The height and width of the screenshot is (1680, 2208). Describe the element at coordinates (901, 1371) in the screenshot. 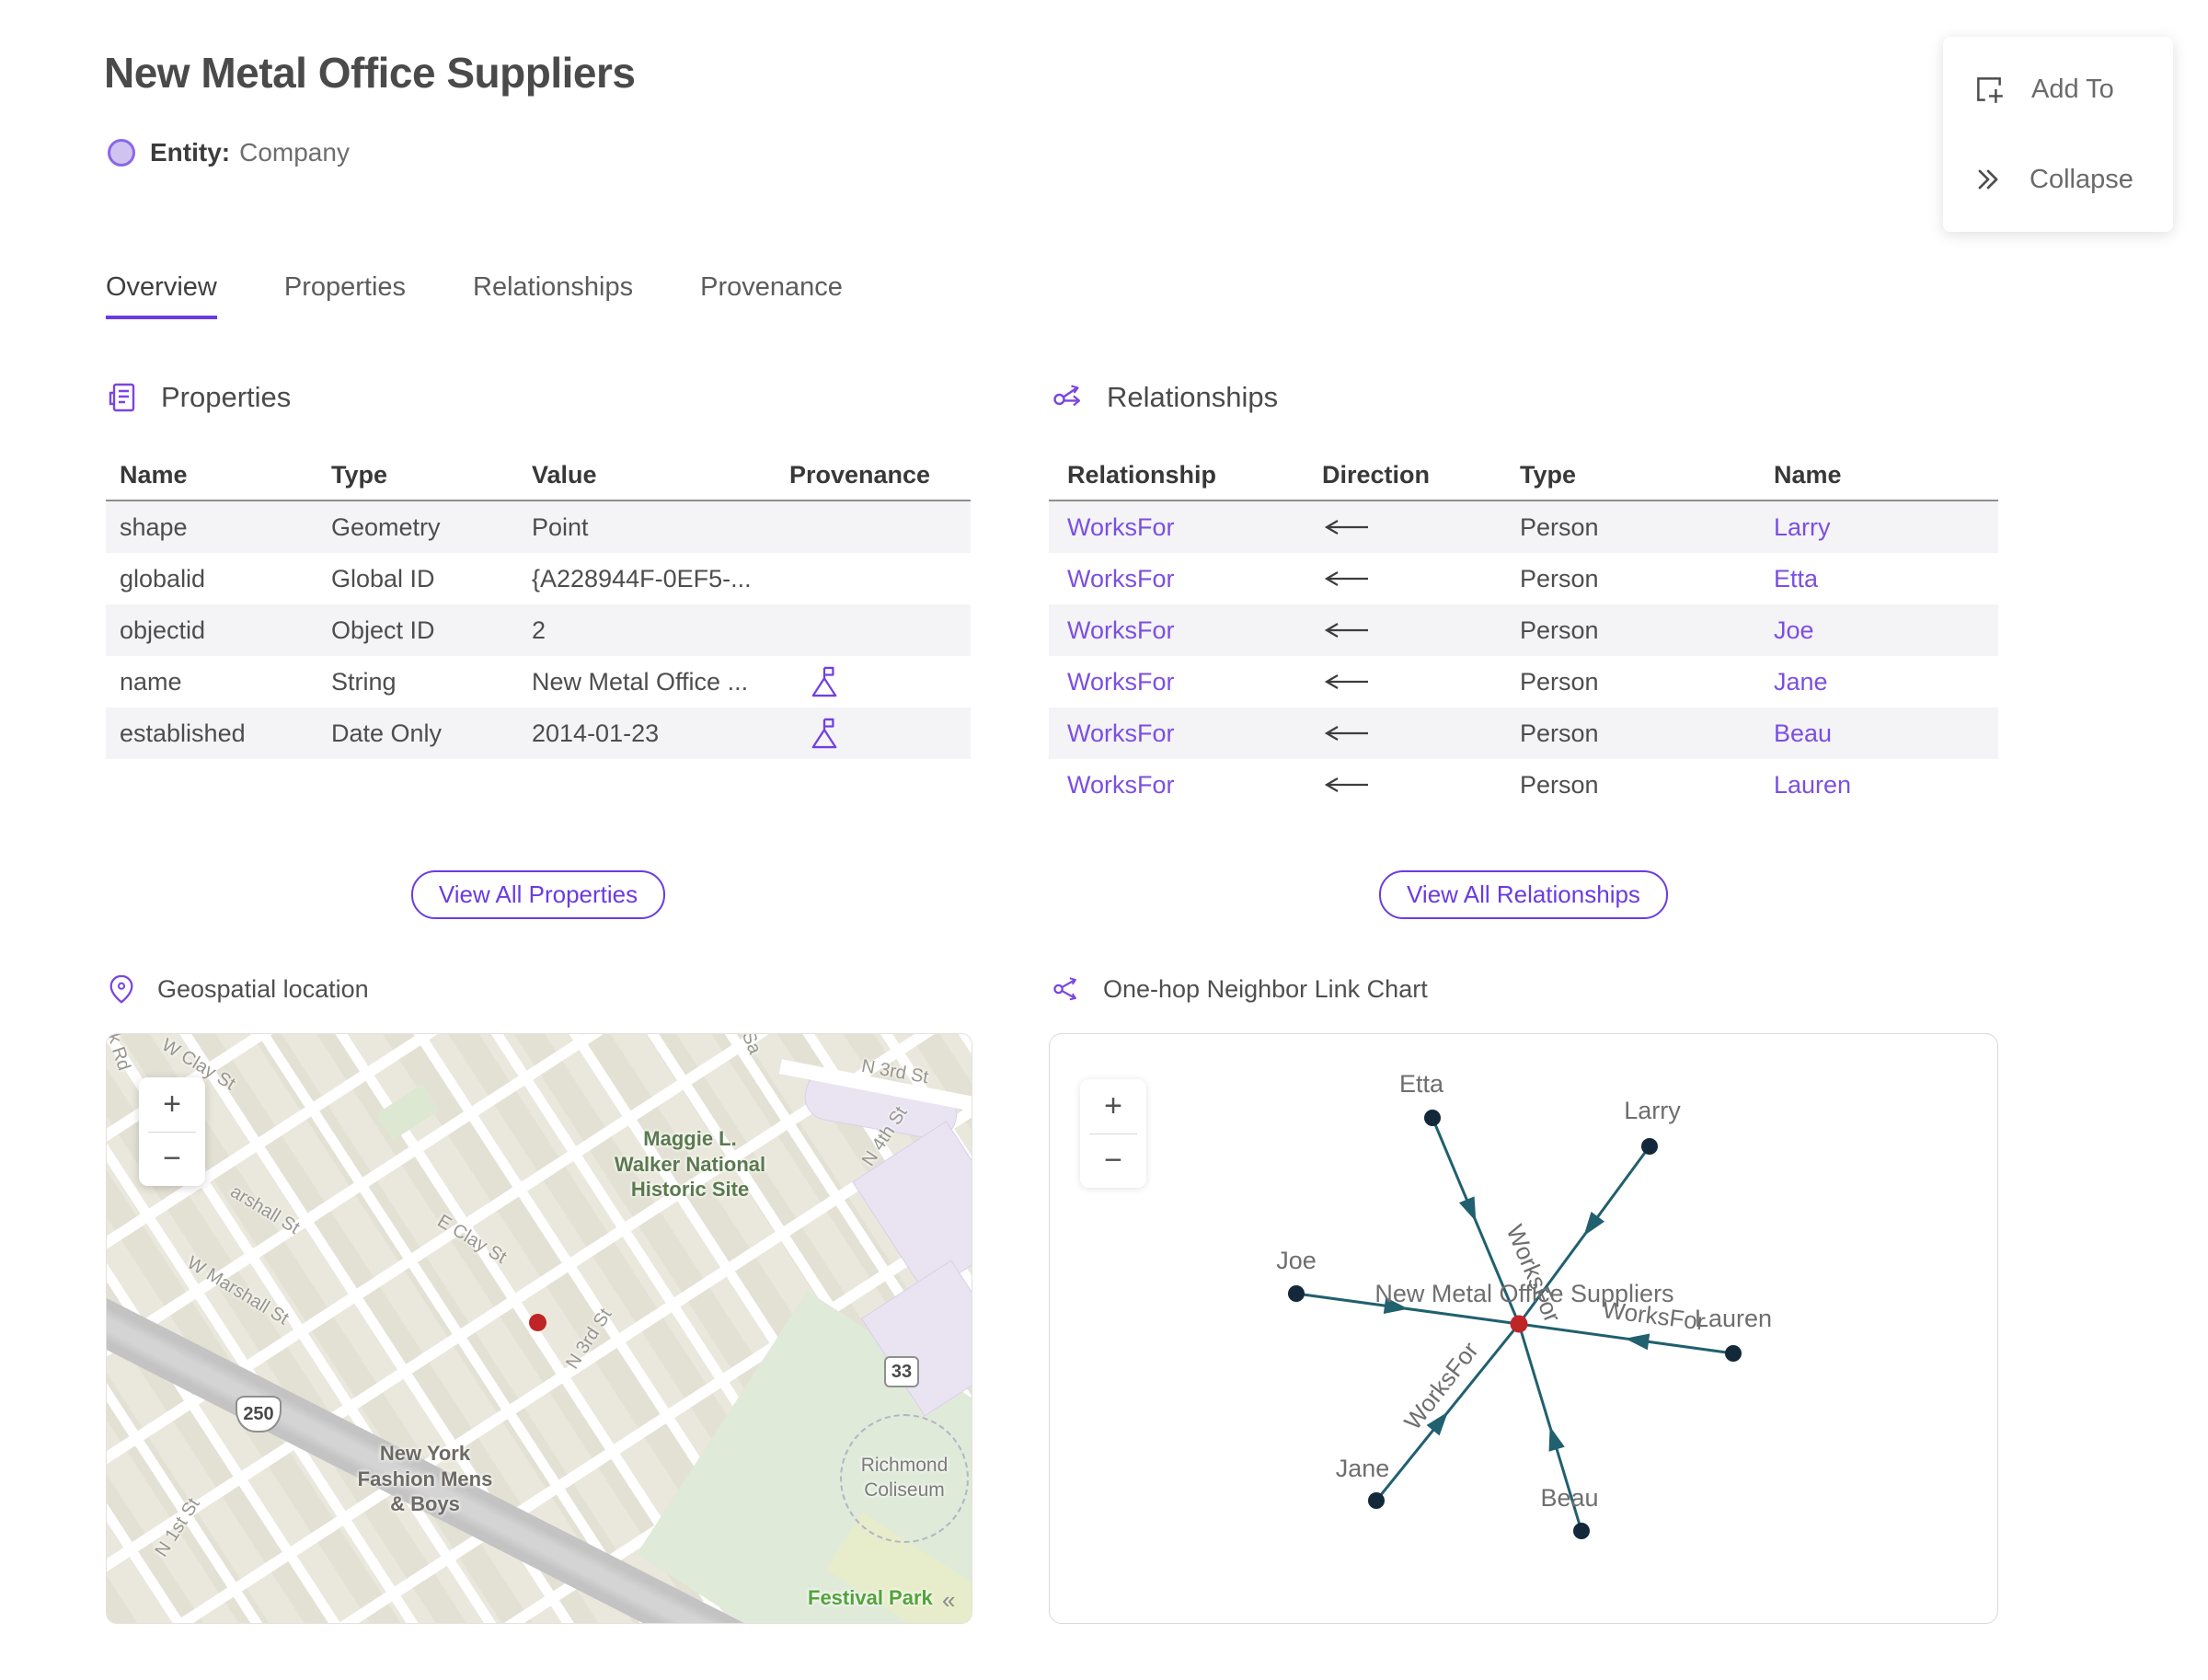

I see `route-shield-33: 33` at that location.